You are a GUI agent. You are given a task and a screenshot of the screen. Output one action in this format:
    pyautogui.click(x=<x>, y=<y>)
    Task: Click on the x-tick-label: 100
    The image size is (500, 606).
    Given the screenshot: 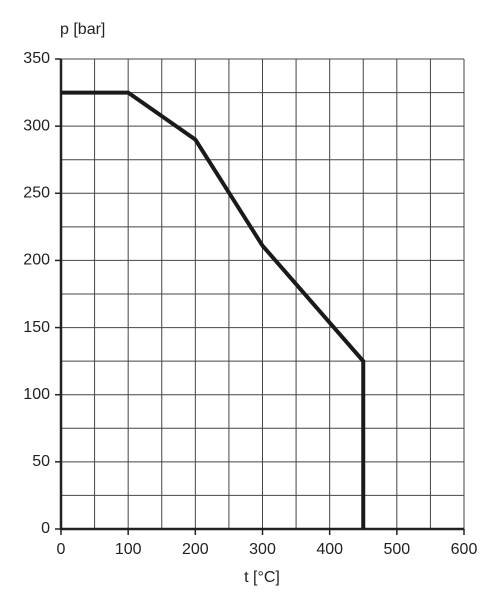 What is the action you would take?
    pyautogui.click(x=128, y=549)
    